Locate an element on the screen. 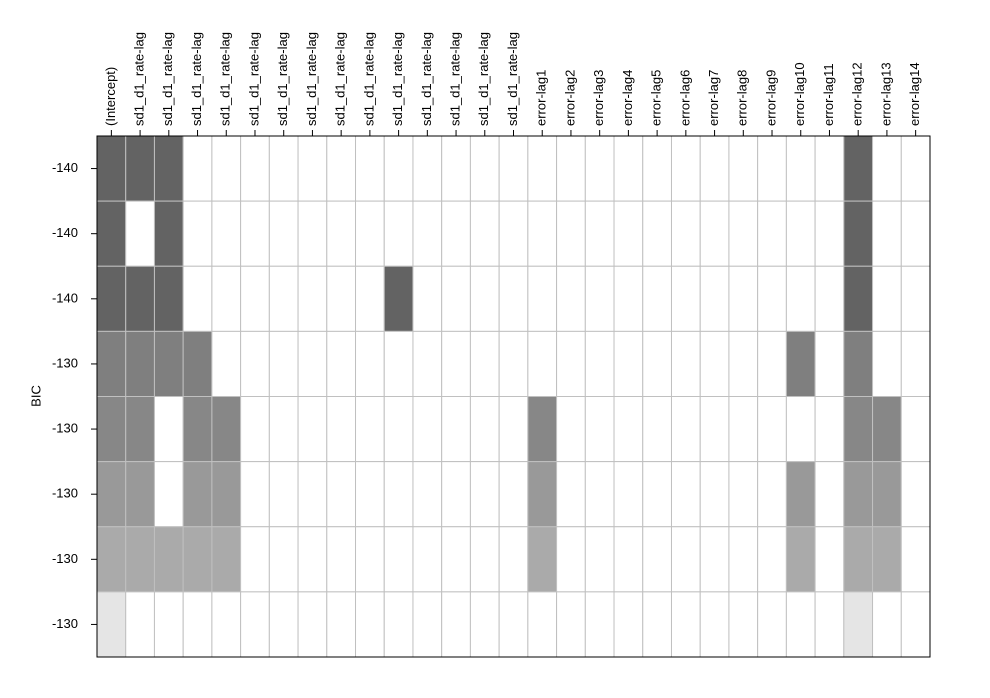 The image size is (990, 698). column-label: error-lag10 is located at coordinates (799, 94).